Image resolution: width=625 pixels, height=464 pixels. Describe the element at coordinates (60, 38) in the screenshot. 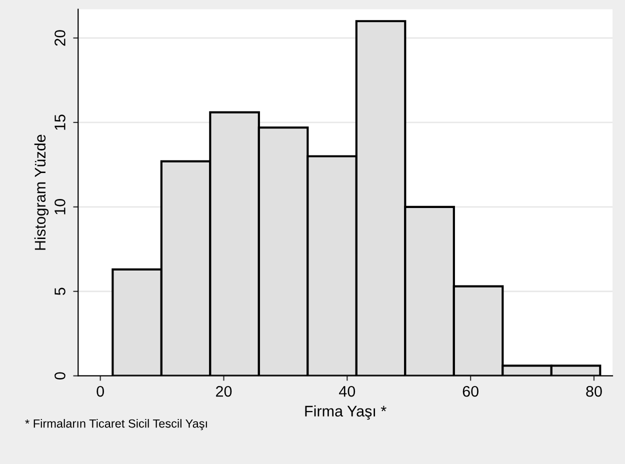

I see `y-tick-label: 20` at that location.